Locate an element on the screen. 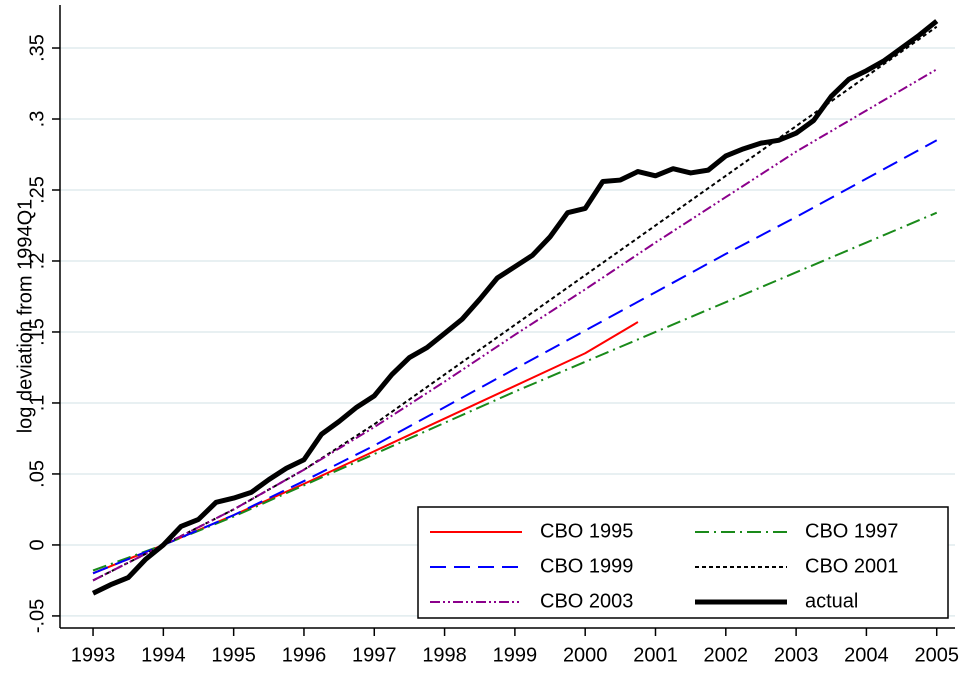 Image resolution: width=968 pixels, height=681 pixels. x-tick-label: 1999 is located at coordinates (515, 655).